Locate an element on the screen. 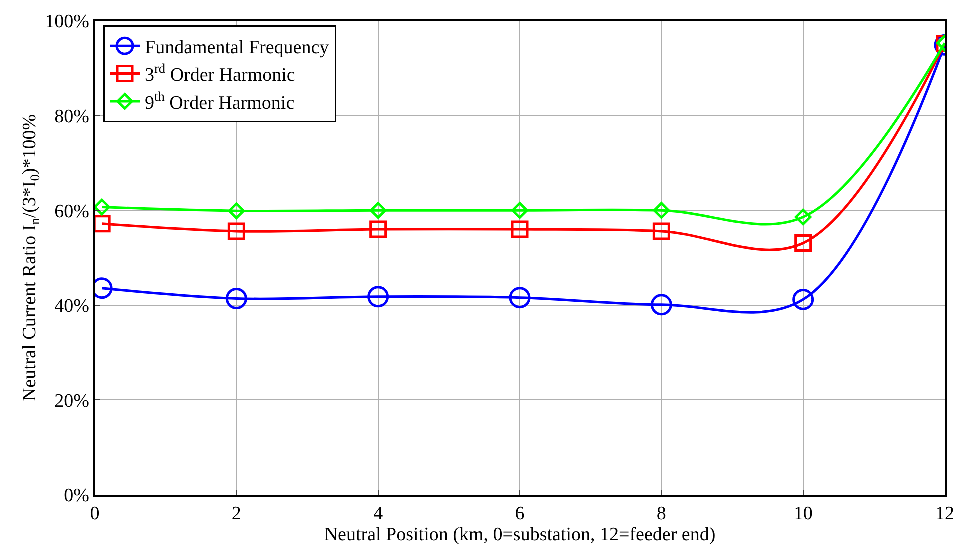 This screenshot has height=552, width=967. x-tick-label: 4 is located at coordinates (379, 514).